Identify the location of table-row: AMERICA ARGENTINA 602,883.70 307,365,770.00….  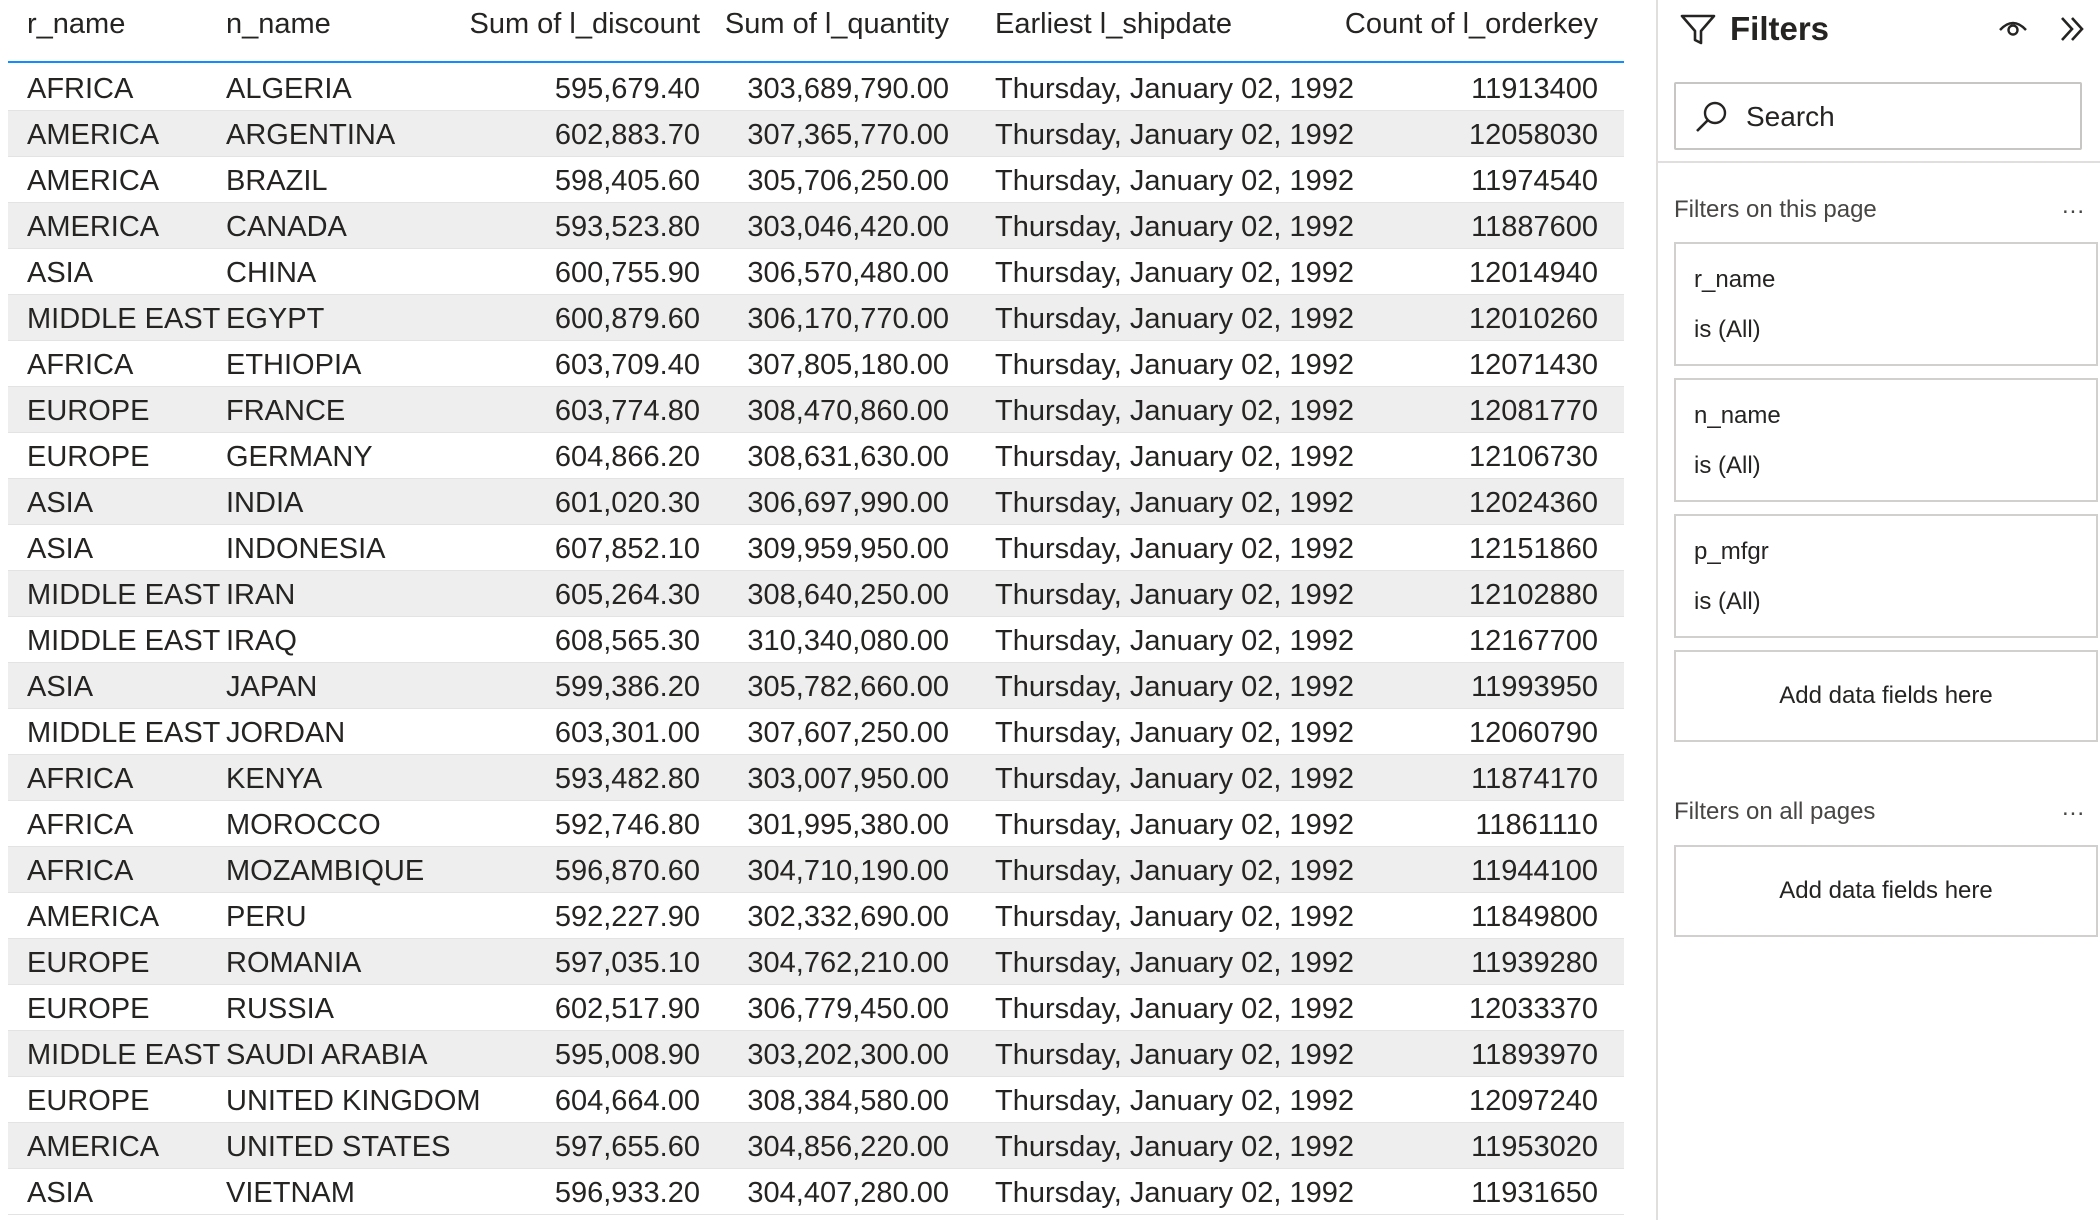
(816, 134).